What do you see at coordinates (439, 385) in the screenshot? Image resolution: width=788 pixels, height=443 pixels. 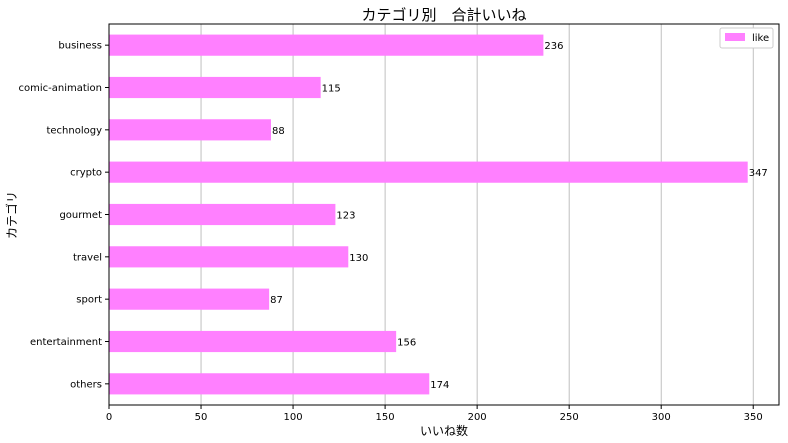 I see `data-label-others: 174` at bounding box center [439, 385].